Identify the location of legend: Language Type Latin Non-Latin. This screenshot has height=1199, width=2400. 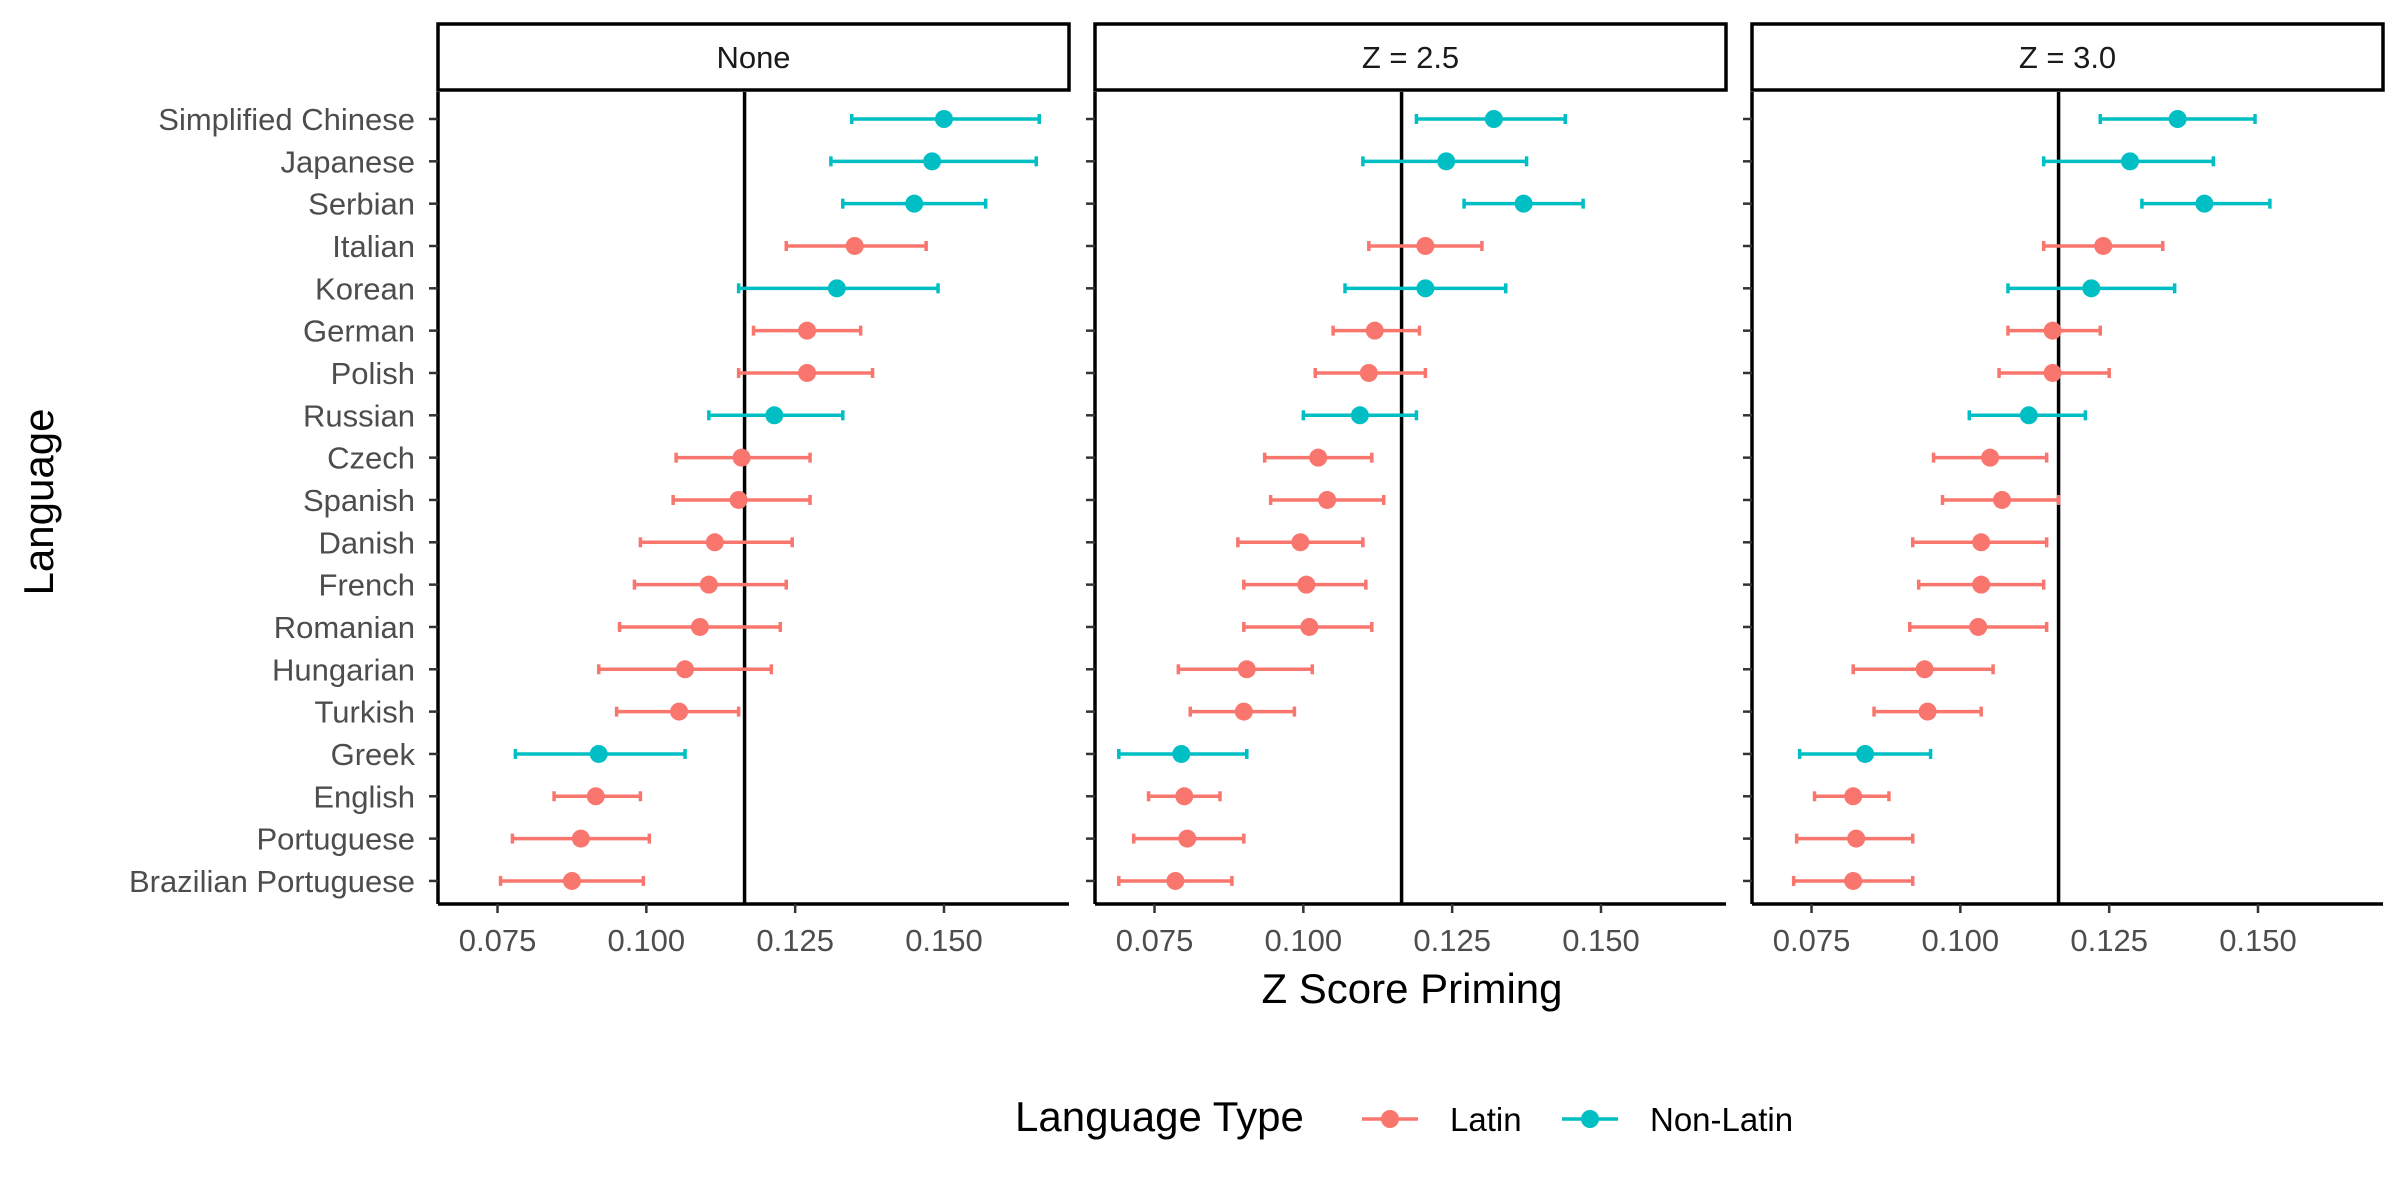
(1404, 1116).